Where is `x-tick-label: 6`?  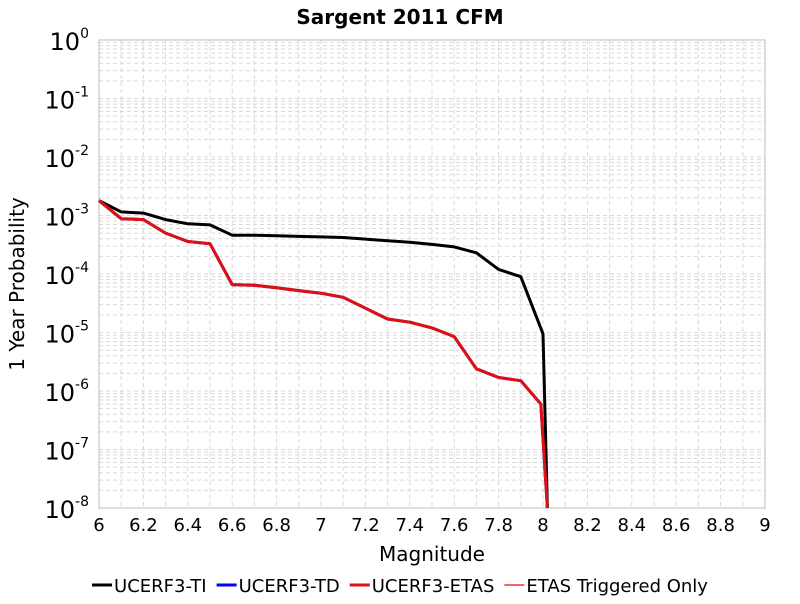
x-tick-label: 6 is located at coordinates (98, 525).